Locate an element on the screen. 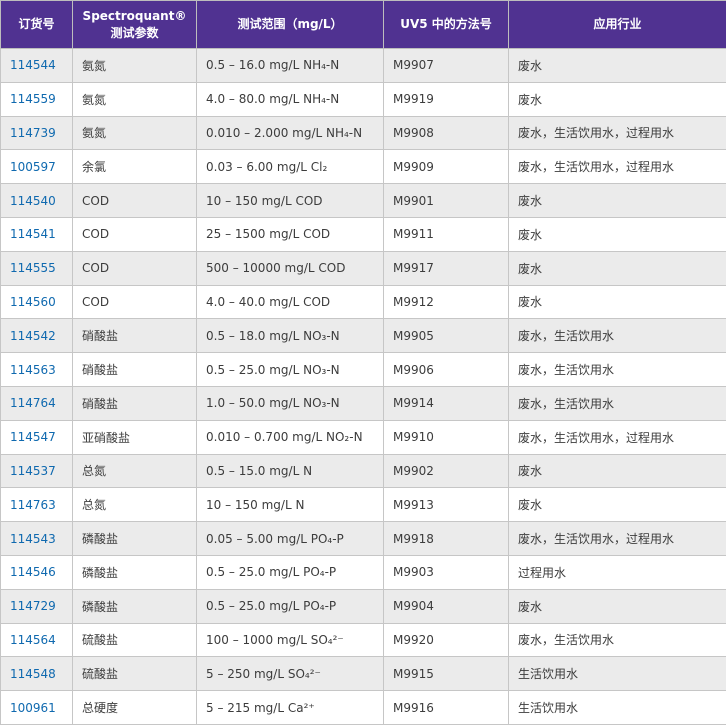 The width and height of the screenshot is (726, 725). table-row: 114763 总氮 10 – 150 mg/L N M9913 废水 is located at coordinates (363, 505).